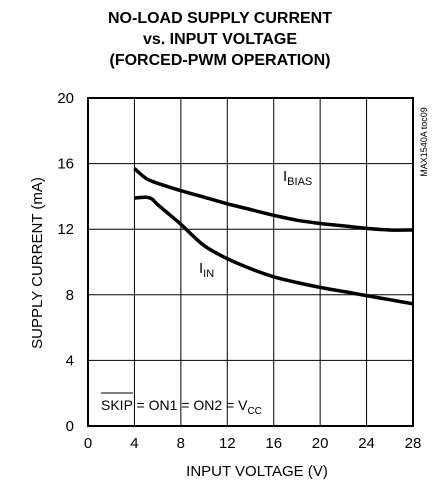 The width and height of the screenshot is (440, 487). I want to click on series-label-iin: IIN, so click(206, 270).